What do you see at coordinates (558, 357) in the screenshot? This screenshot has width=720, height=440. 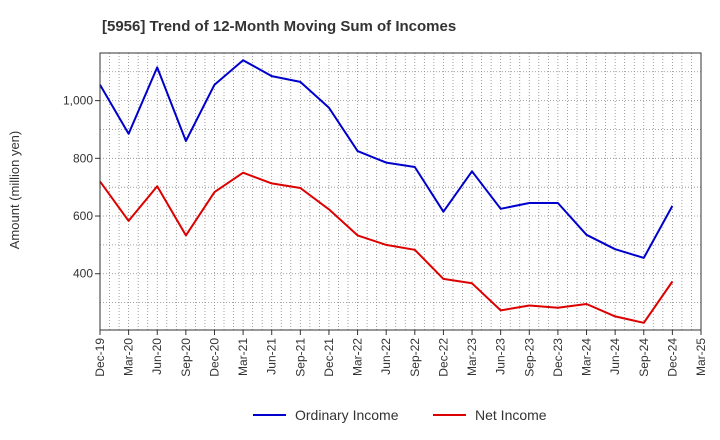 I see `x-tick-label: Dec-23` at bounding box center [558, 357].